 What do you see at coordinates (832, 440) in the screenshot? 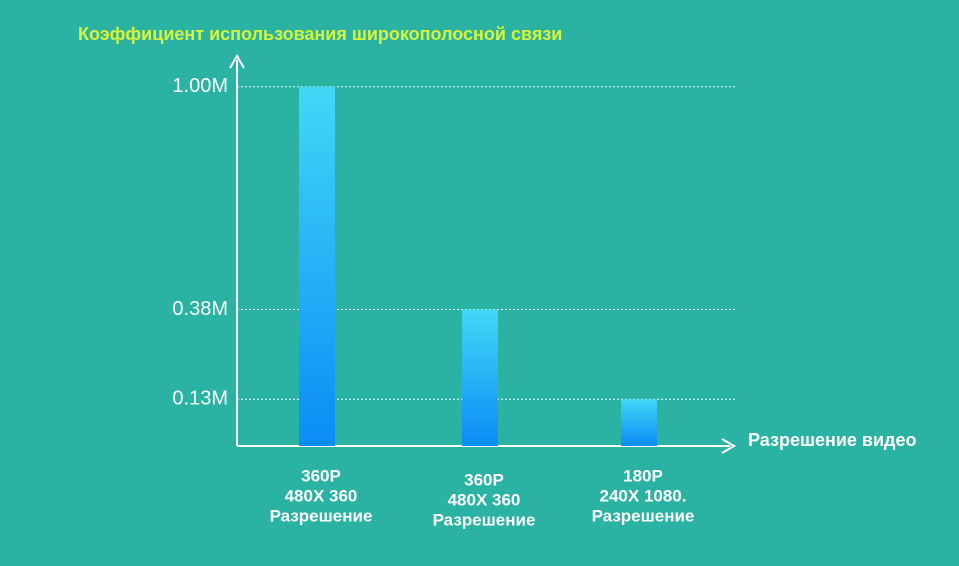
I see `x-axis-label: Разрешение видео` at bounding box center [832, 440].